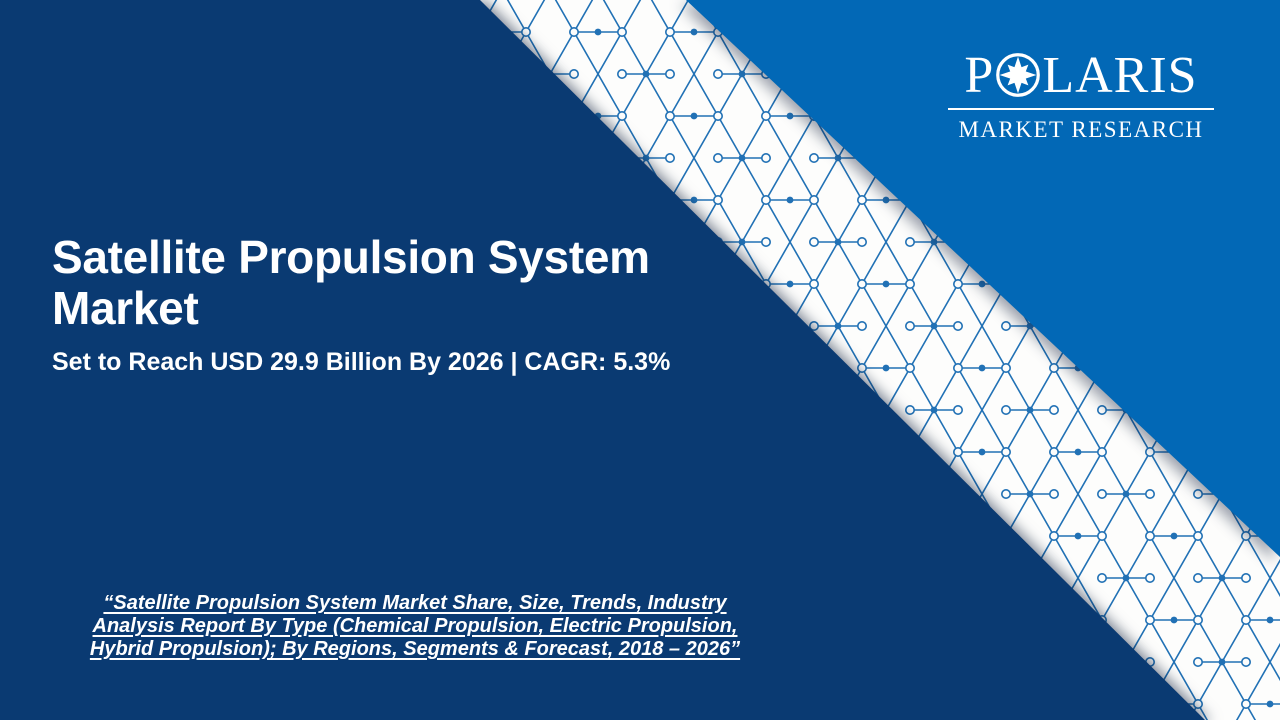  I want to click on brand-wordmark: P LARIS, so click(1081, 76).